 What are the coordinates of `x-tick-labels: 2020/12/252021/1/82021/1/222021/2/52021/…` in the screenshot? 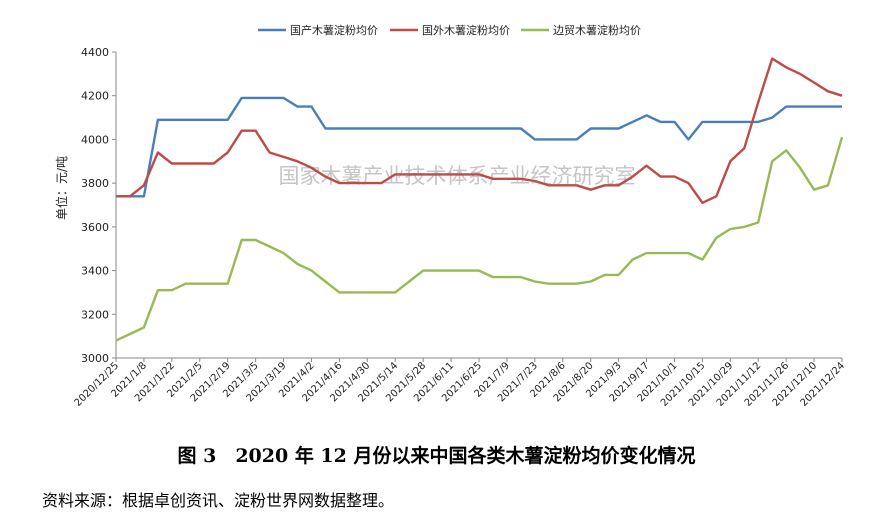 It's located at (460, 384).